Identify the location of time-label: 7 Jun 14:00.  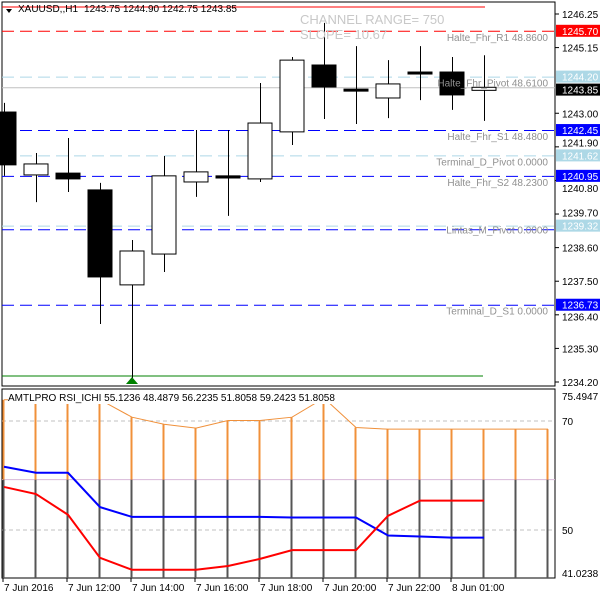
(158, 588).